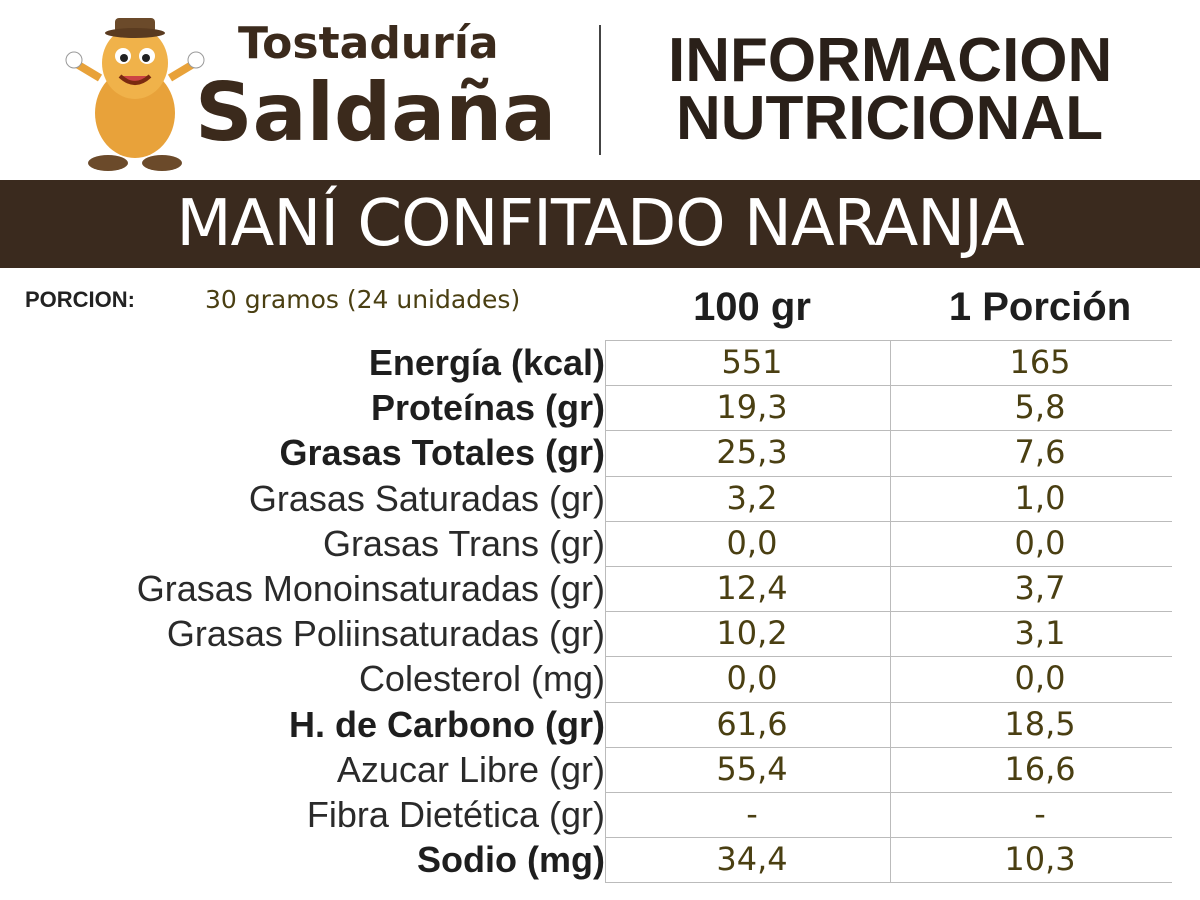 This screenshot has height=900, width=1200. I want to click on cell: 34,4, so click(752, 859).